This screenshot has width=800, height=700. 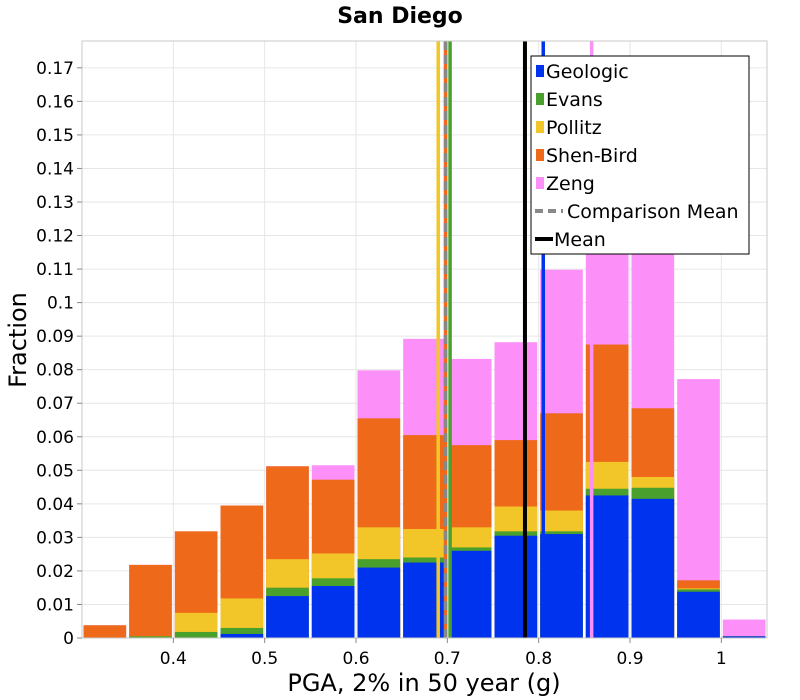 I want to click on legend-swatch-pollitz, so click(x=540, y=127).